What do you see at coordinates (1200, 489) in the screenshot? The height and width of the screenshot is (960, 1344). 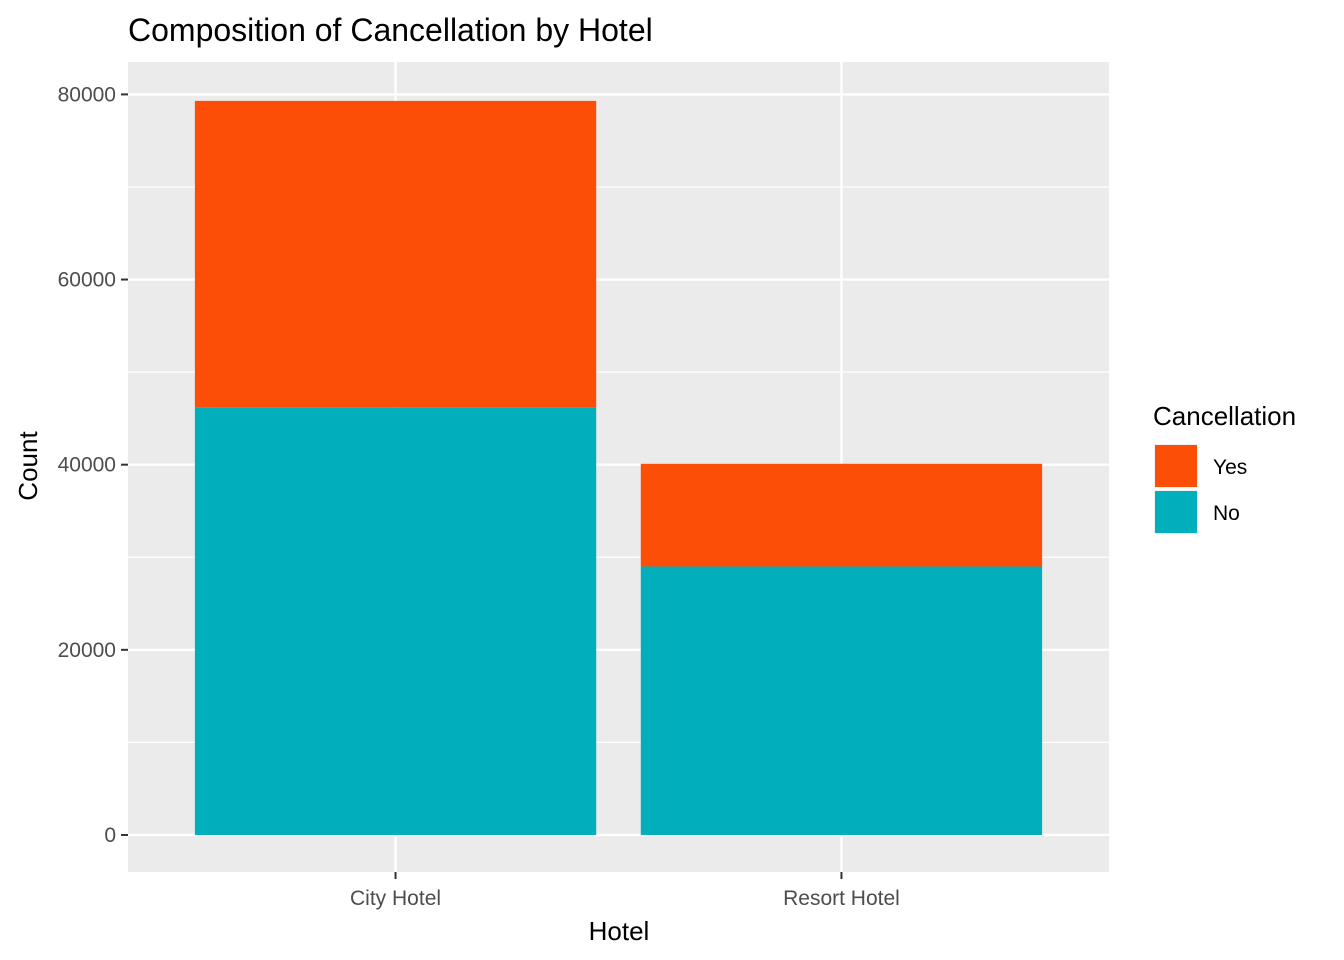 I see `legend-entries: Yes No` at bounding box center [1200, 489].